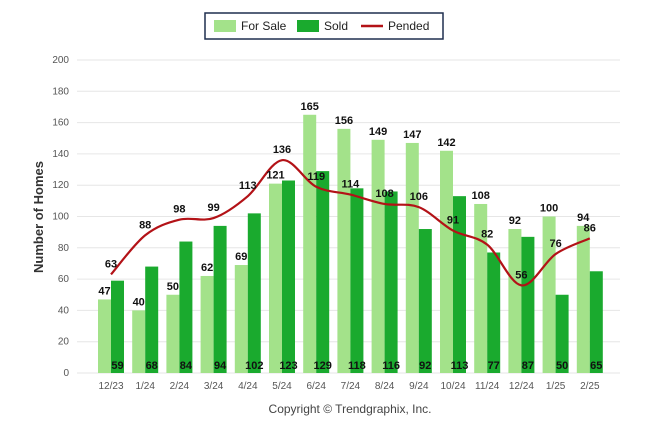 The image size is (646, 434). What do you see at coordinates (117, 366) in the screenshot?
I see `data-label-sold: 59` at bounding box center [117, 366].